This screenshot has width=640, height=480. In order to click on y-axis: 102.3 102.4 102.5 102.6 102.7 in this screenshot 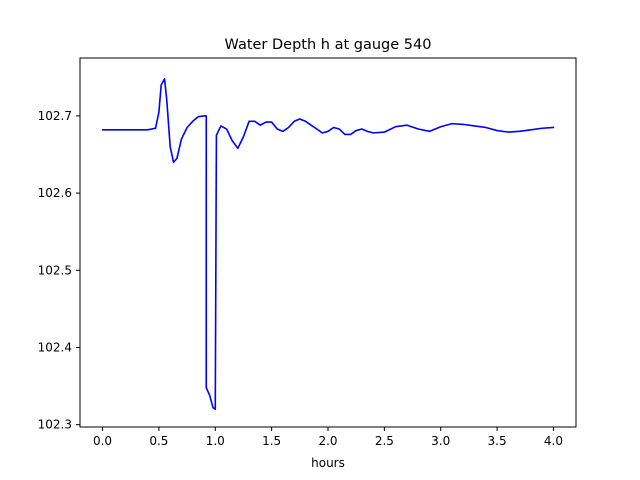, I will do `click(59, 270)`.